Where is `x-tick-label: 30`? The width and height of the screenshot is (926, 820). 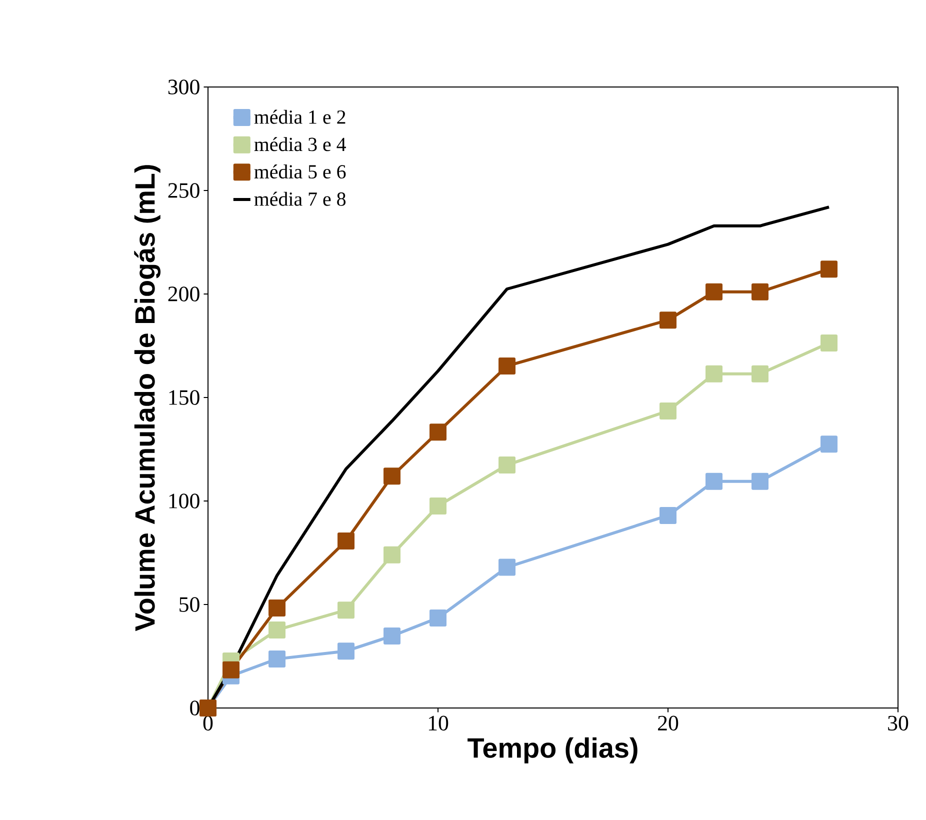
x-tick-label: 30 is located at coordinates (898, 723).